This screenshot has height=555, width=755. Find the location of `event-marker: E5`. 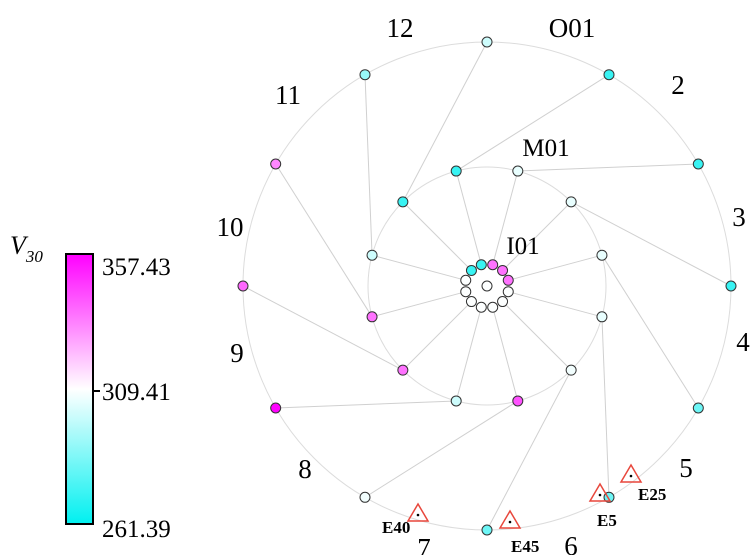

event-marker: E5 is located at coordinates (602, 506).